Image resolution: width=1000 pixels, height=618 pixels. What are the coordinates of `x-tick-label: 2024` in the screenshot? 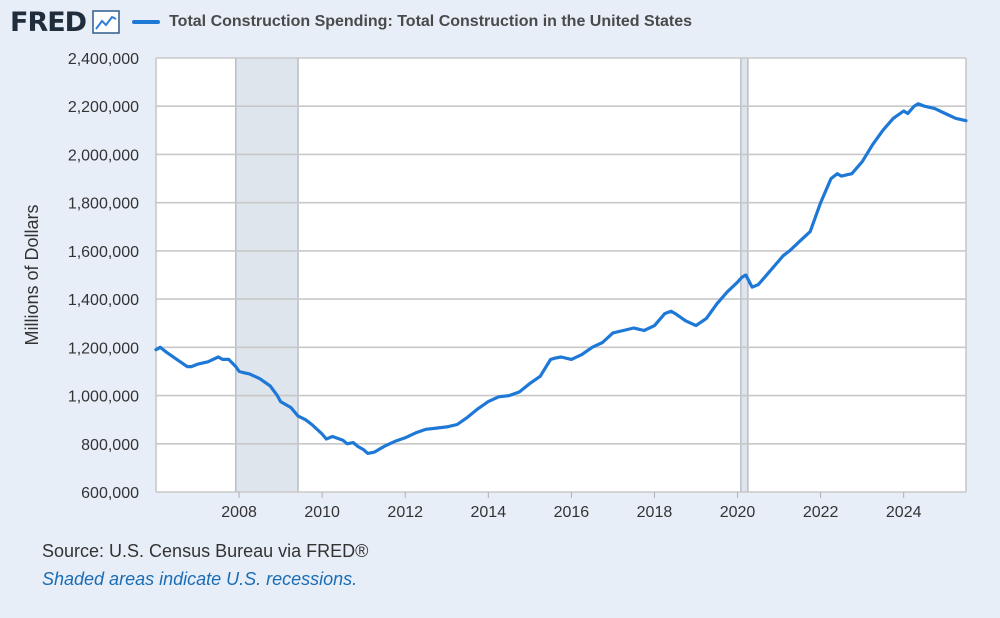 It's located at (904, 512).